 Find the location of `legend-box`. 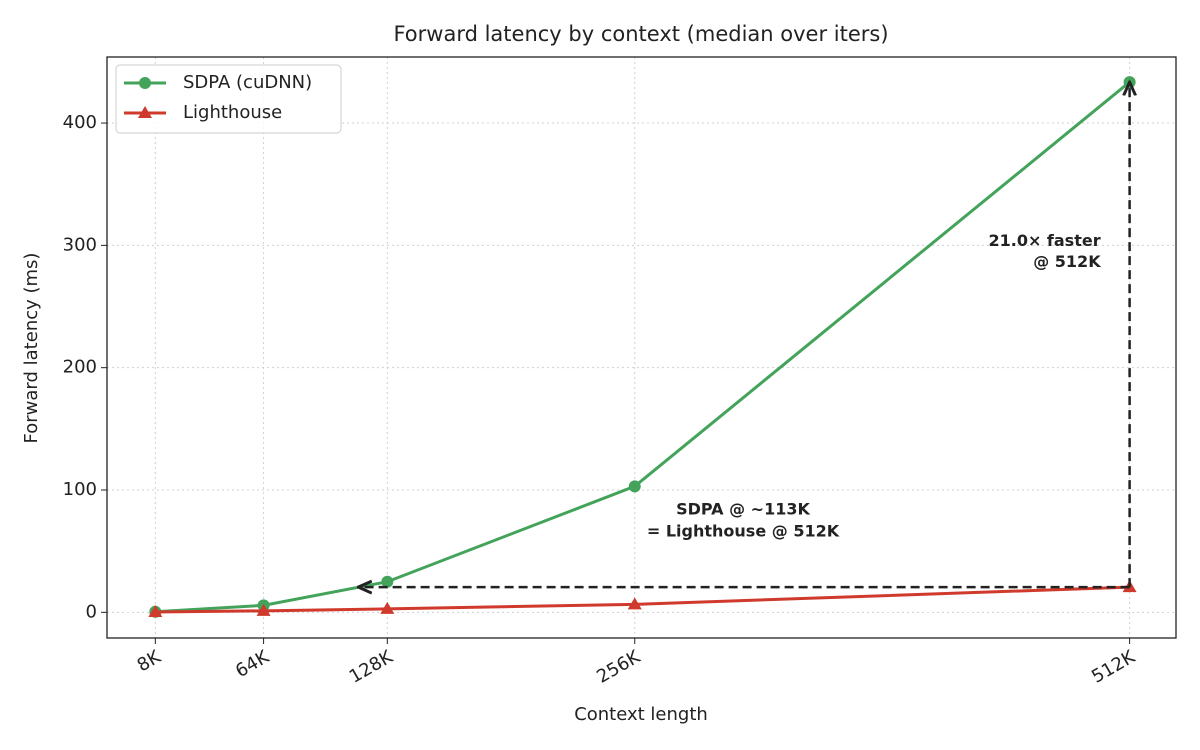

legend-box is located at coordinates (228, 99).